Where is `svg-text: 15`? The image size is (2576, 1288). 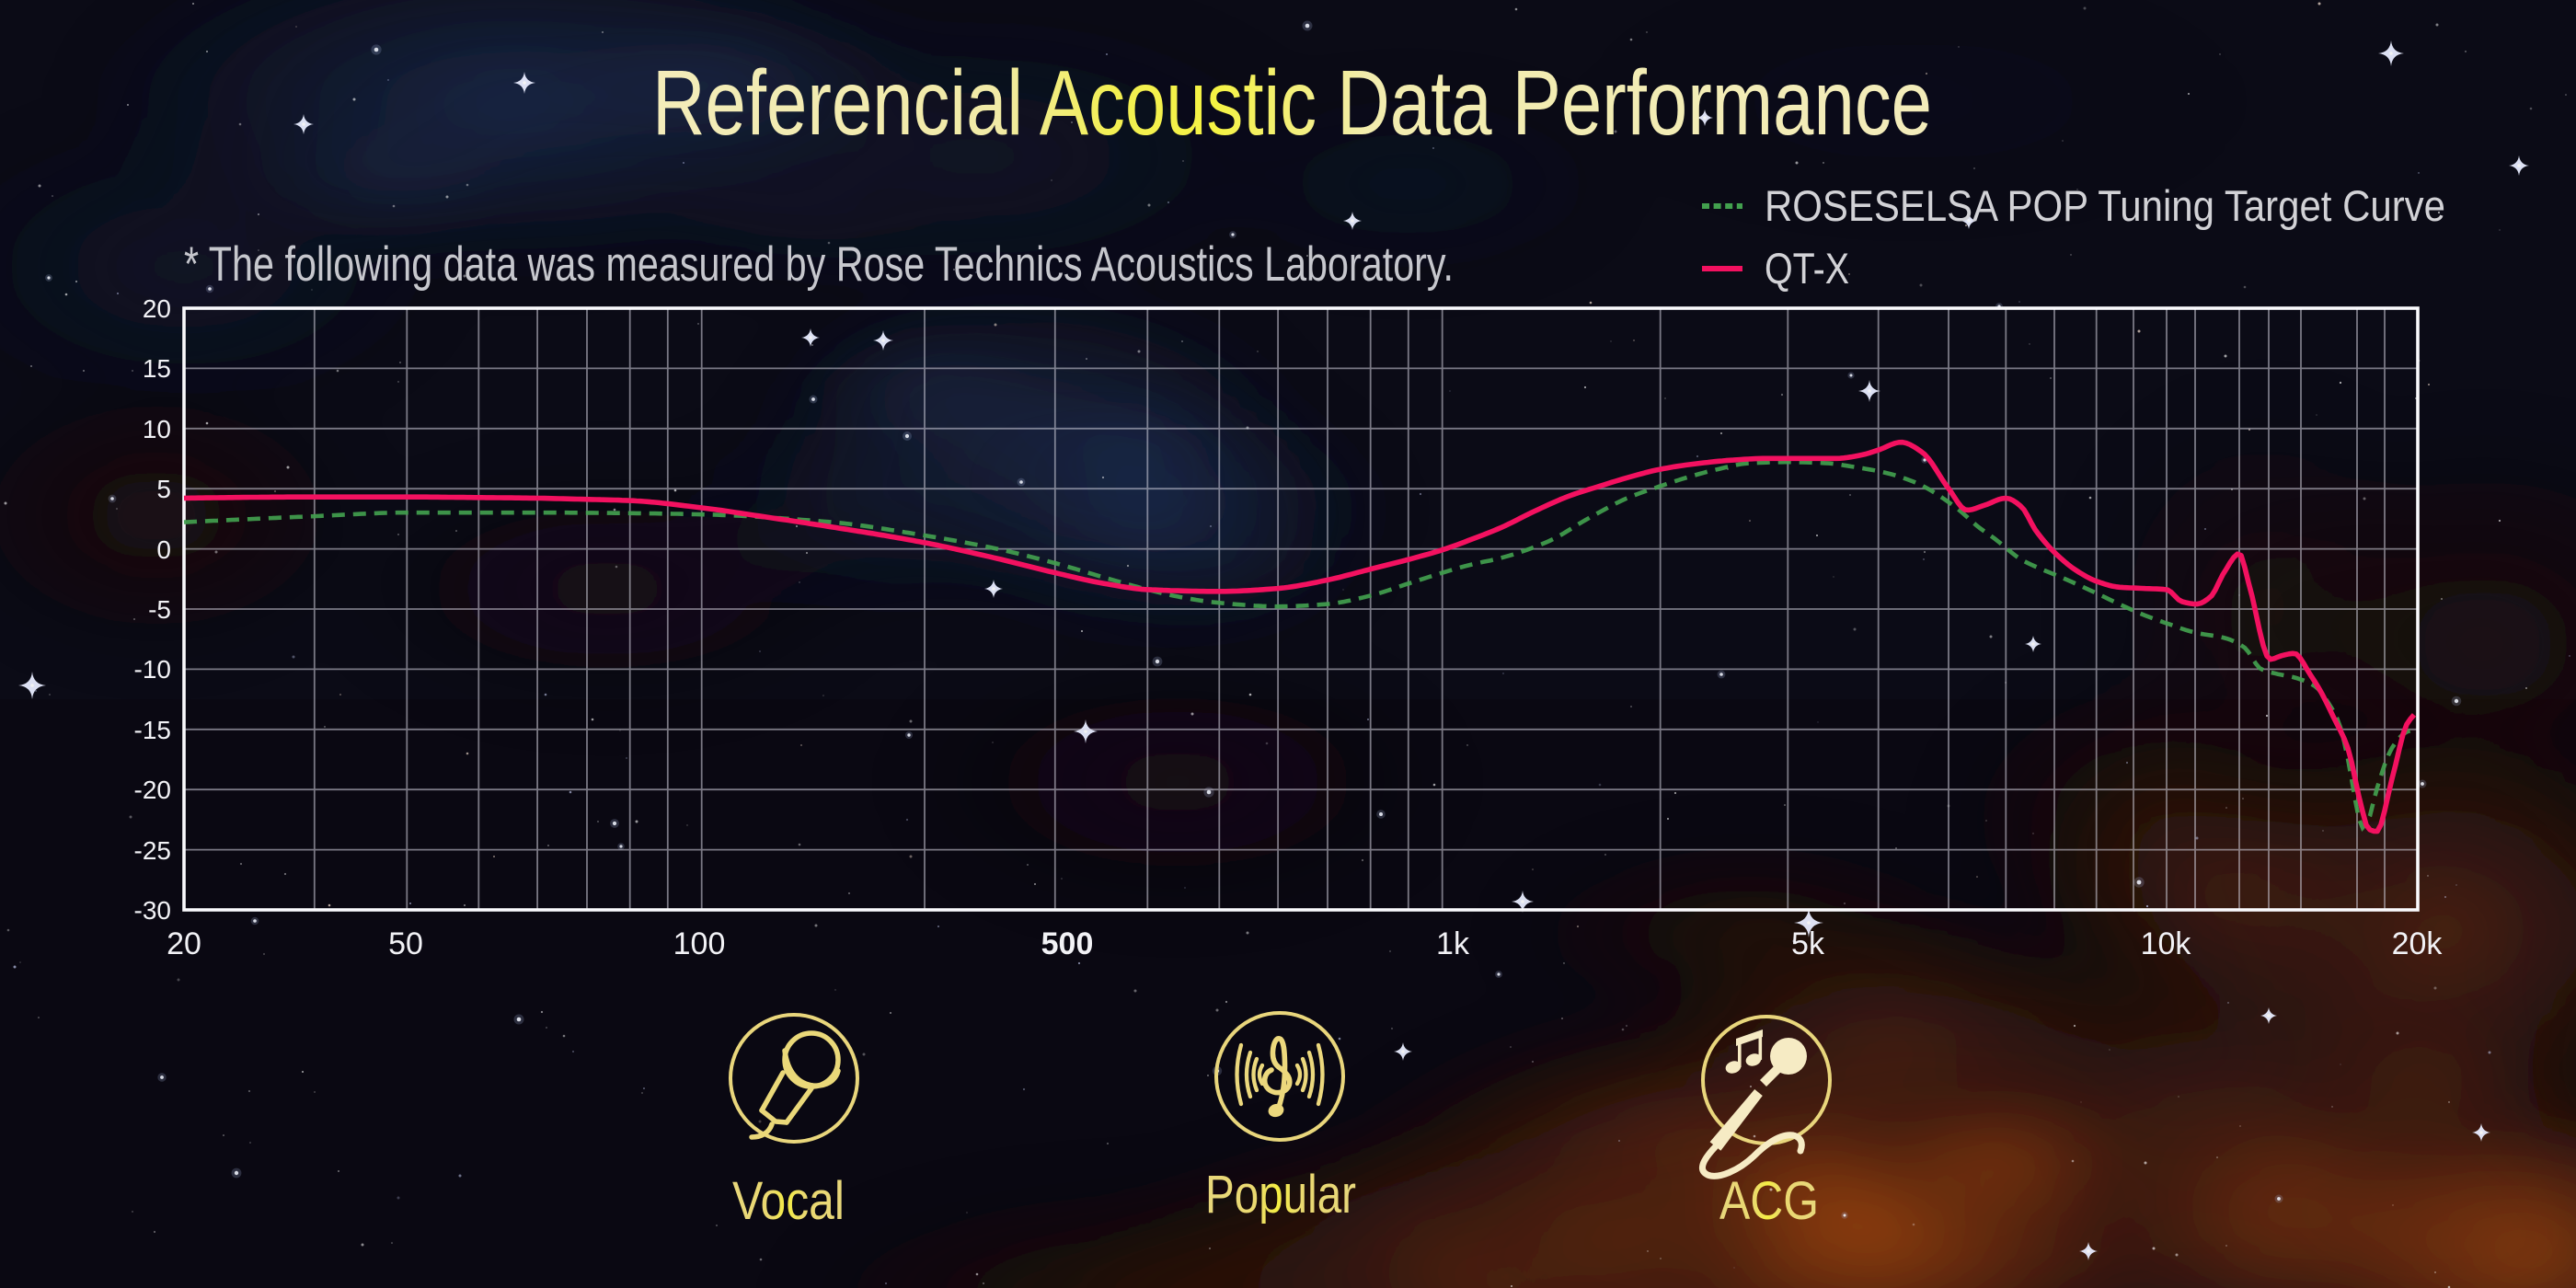
svg-text: 15 is located at coordinates (157, 368).